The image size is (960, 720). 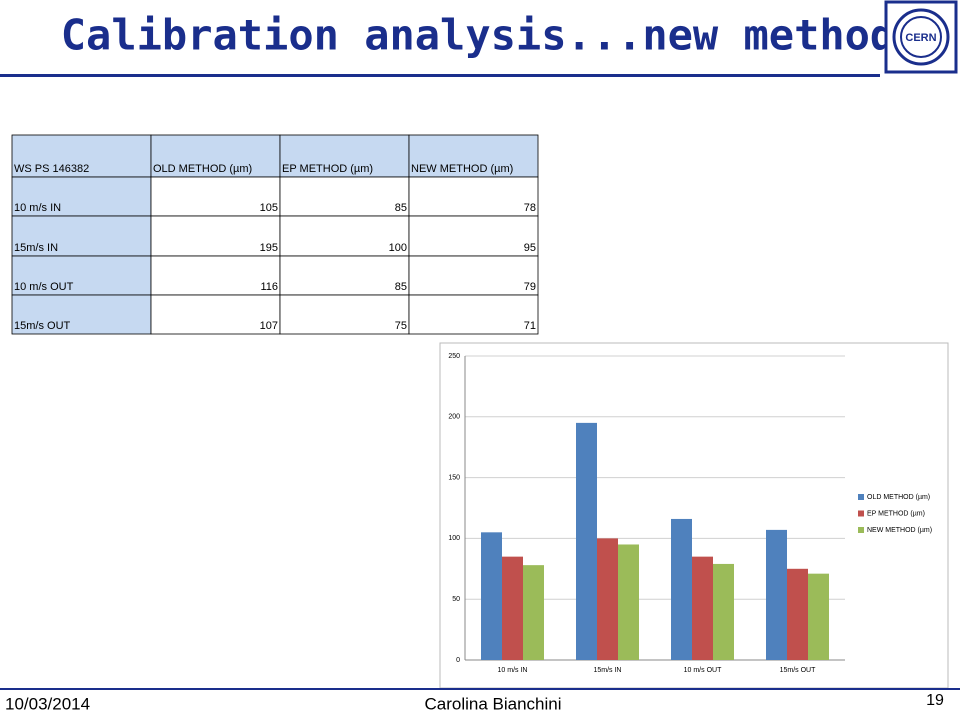 What do you see at coordinates (440, 75) in the screenshot?
I see `title-rule` at bounding box center [440, 75].